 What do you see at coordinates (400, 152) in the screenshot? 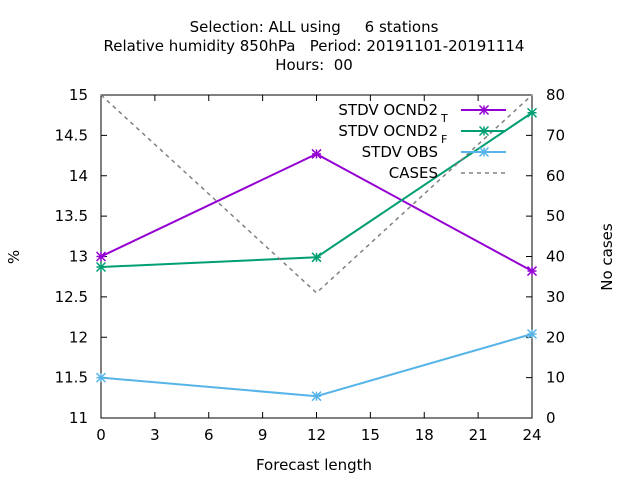
I see `legend-label: STDV OBS` at bounding box center [400, 152].